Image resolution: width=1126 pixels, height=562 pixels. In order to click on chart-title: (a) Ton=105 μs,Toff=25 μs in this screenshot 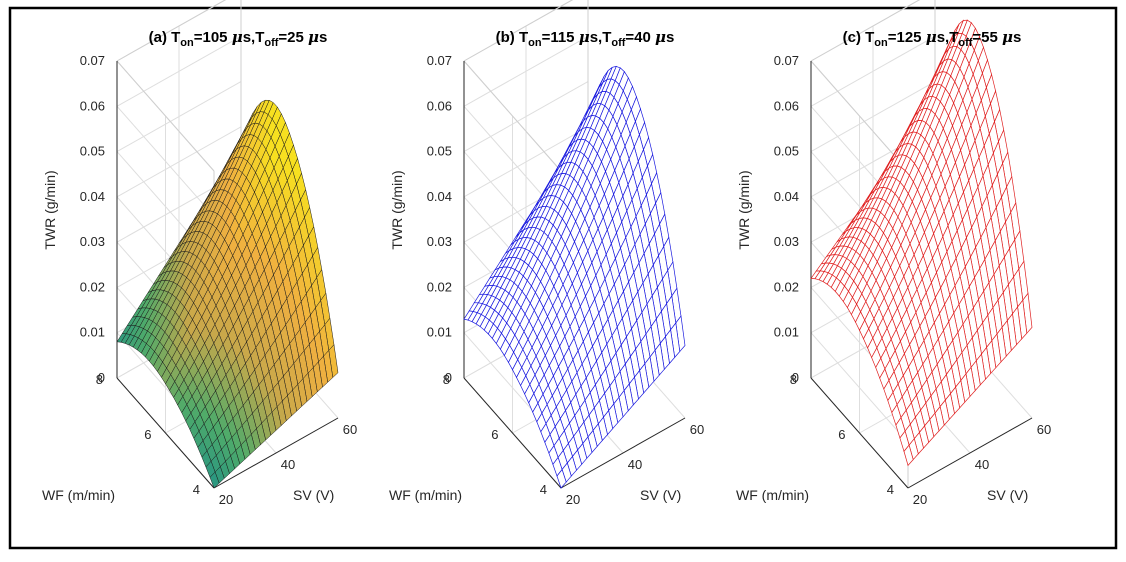, I will do `click(238, 38)`.